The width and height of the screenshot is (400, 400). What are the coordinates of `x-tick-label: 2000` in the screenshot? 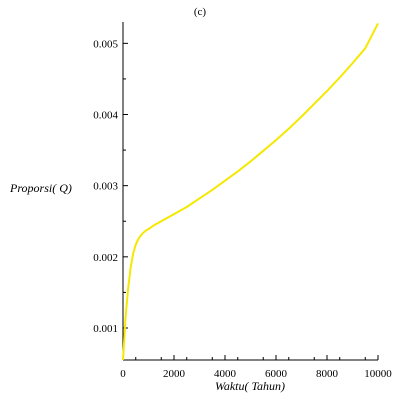 It's located at (174, 374).